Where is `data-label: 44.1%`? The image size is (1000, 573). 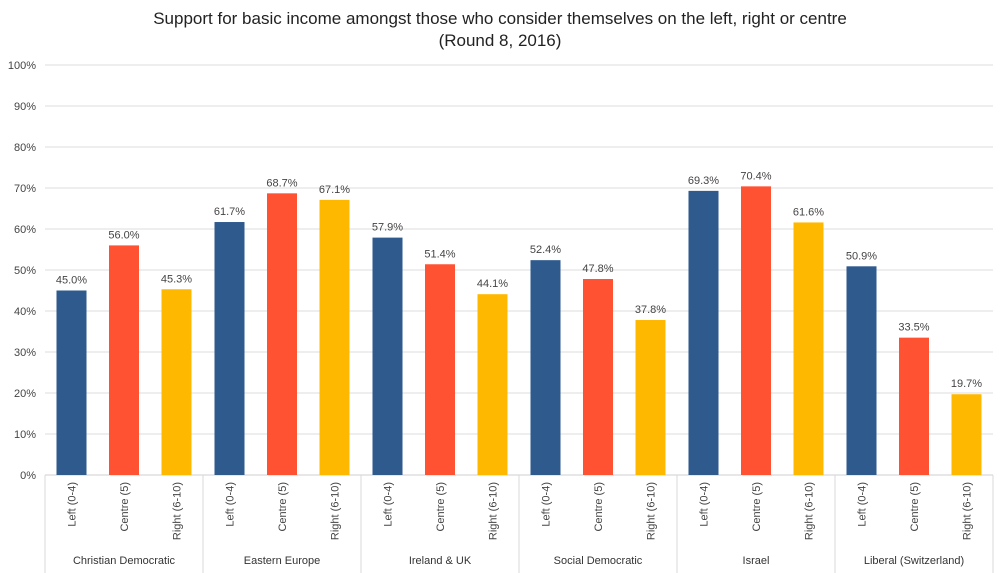 data-label: 44.1% is located at coordinates (492, 284).